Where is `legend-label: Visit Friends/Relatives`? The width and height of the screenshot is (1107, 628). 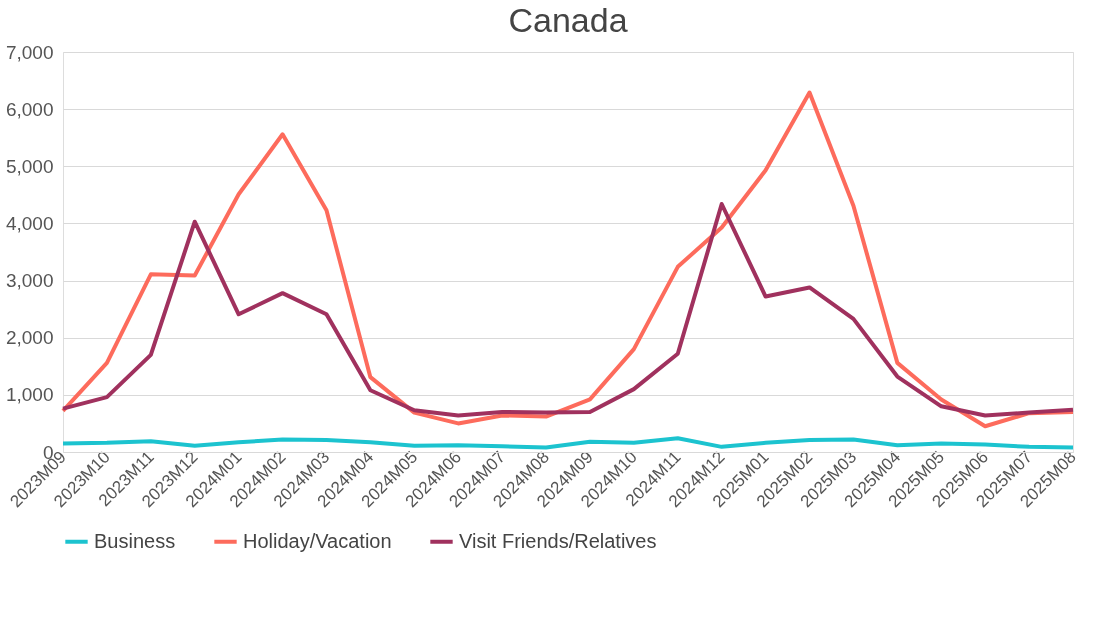
legend-label: Visit Friends/Relatives is located at coordinates (558, 540).